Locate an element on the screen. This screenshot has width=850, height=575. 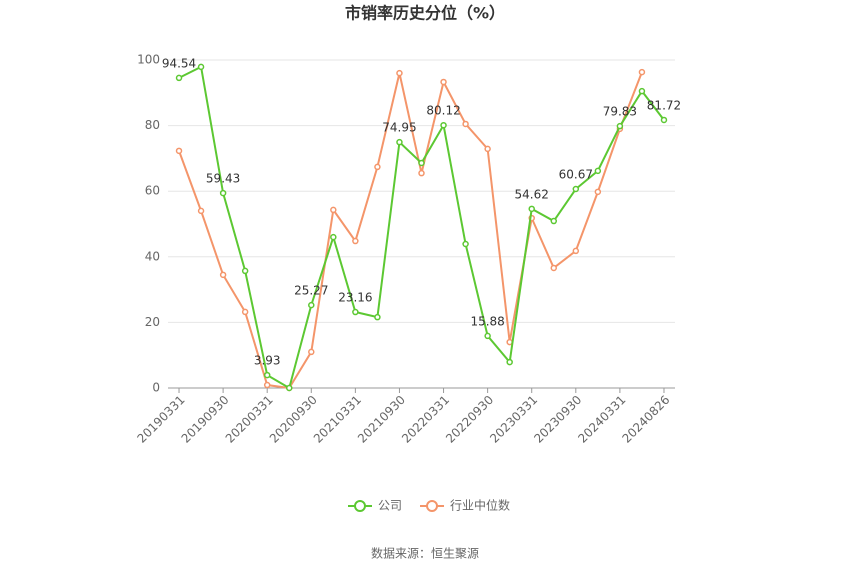
legend-label: 行业中位数 is located at coordinates (480, 505).